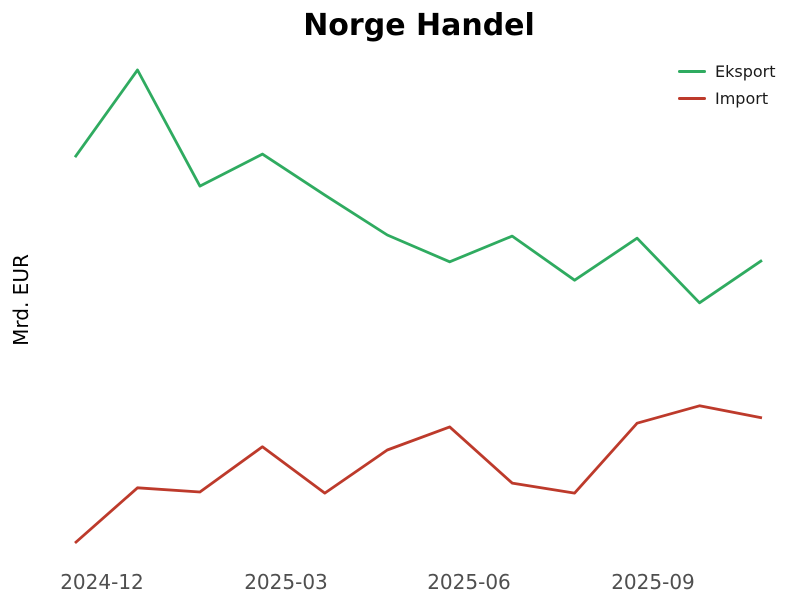 Image resolution: width=800 pixels, height=600 pixels. I want to click on legend-item-eksport: Eksport, so click(727, 71).